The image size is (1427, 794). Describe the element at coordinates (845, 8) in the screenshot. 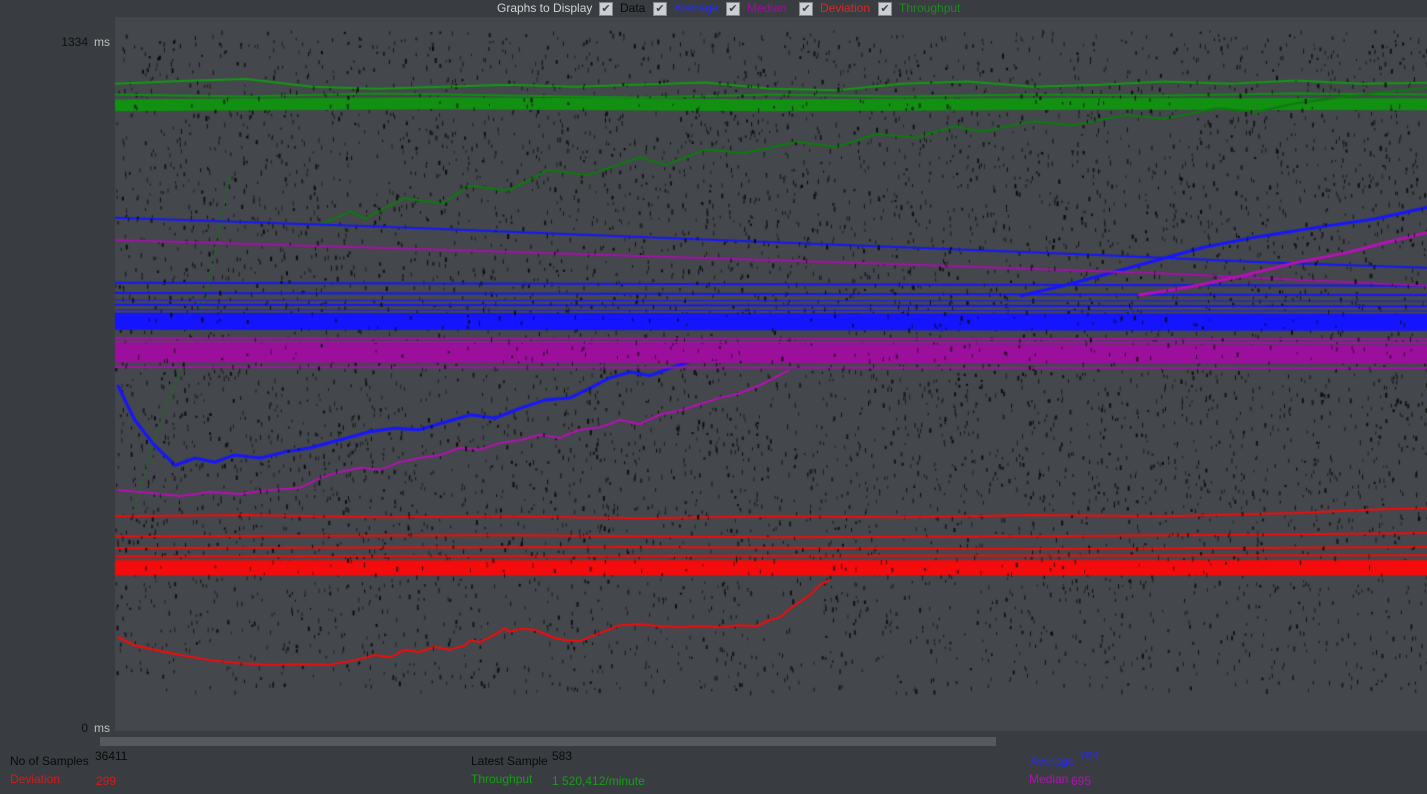

I see `deviation-checkbox-label: Deviation` at that location.